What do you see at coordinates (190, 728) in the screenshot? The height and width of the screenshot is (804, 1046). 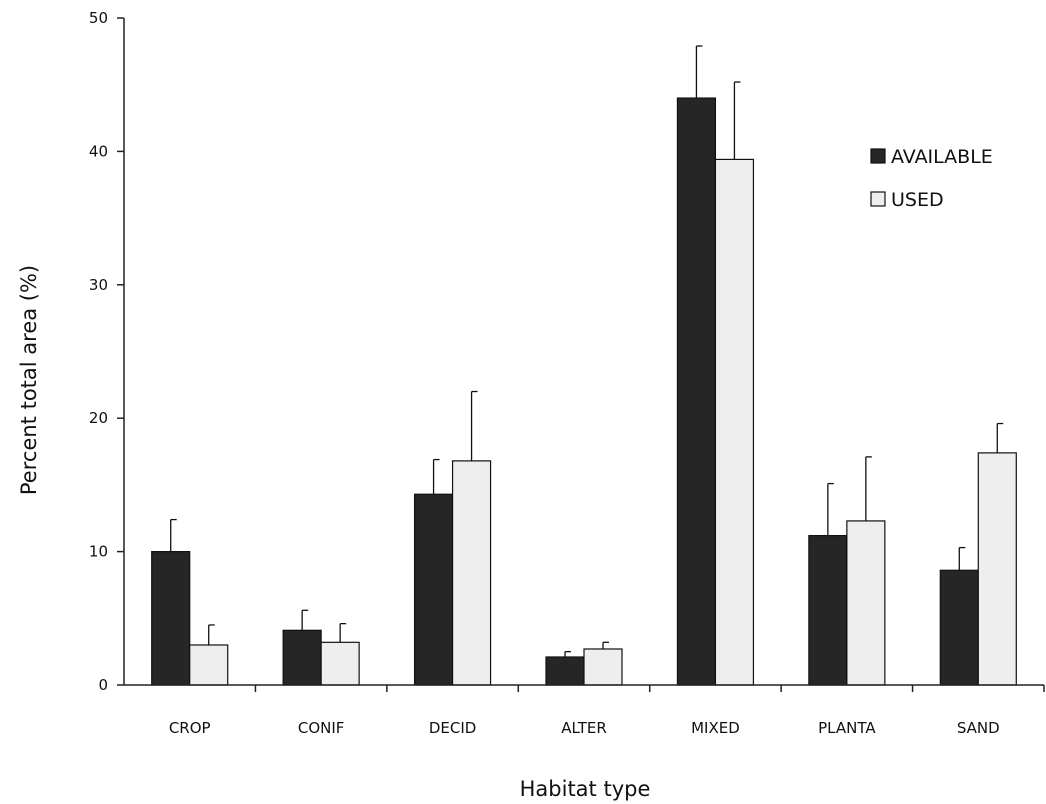 I see `x-tick-label-crop: CROP` at bounding box center [190, 728].